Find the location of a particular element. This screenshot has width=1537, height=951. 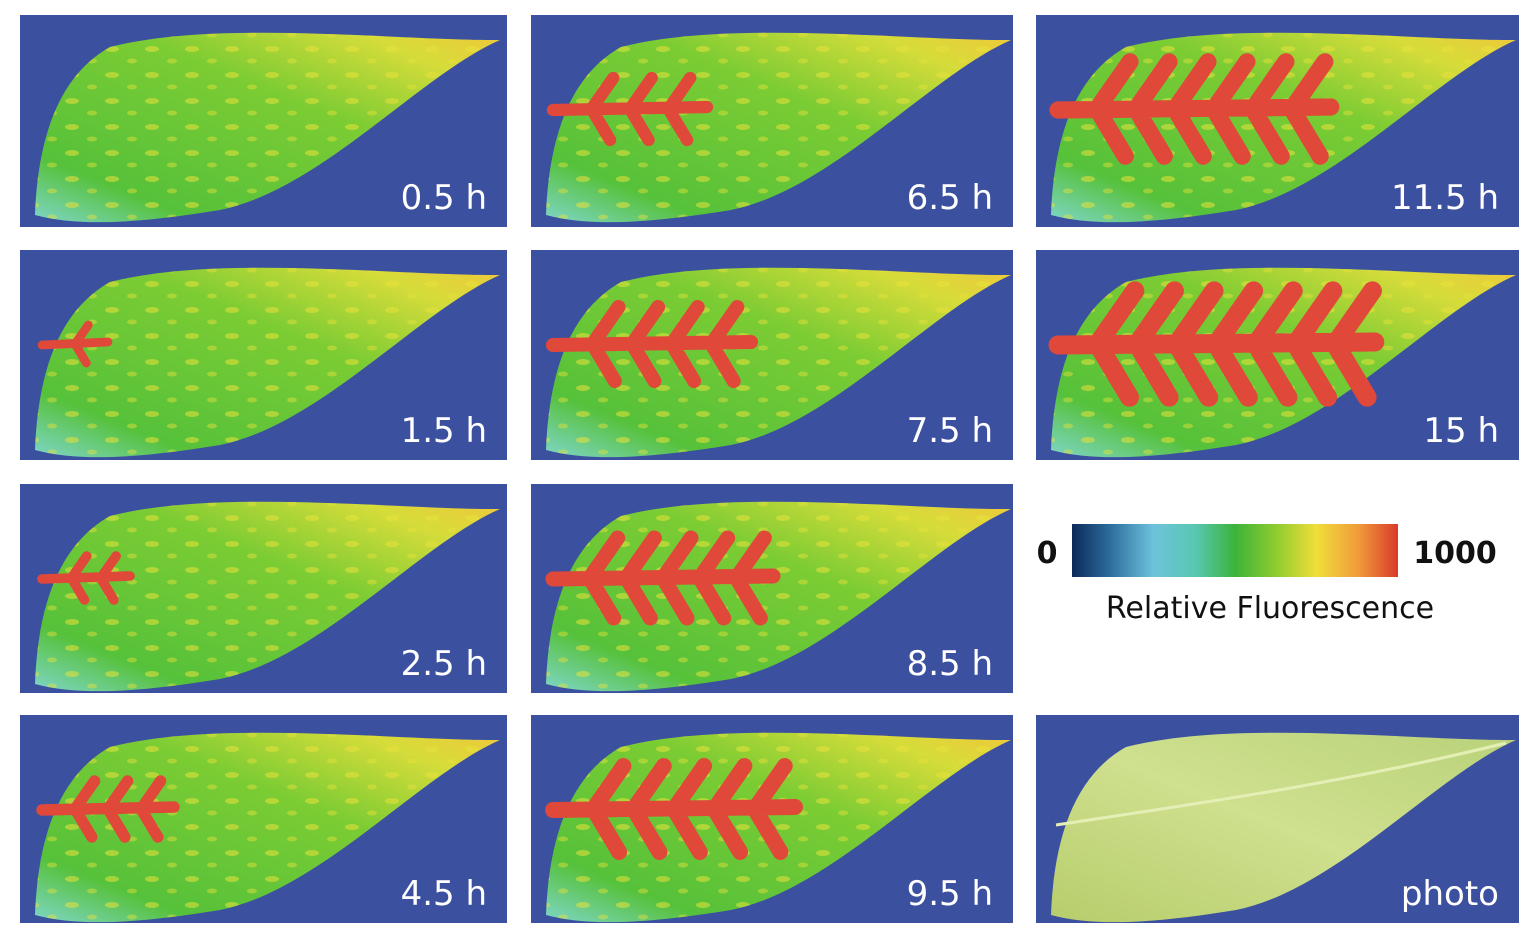

panel: 7.5 h is located at coordinates (772, 355).